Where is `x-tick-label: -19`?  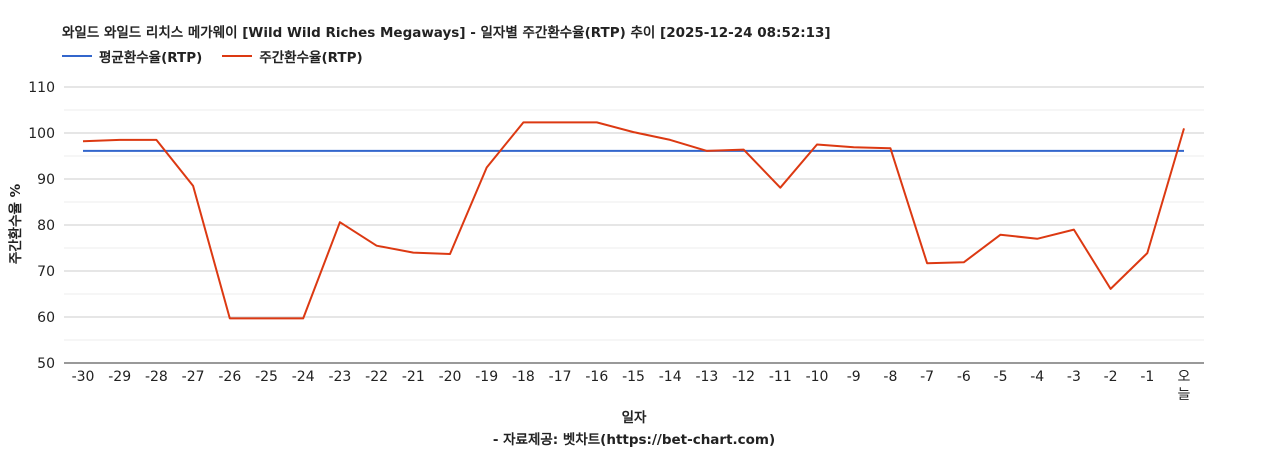 x-tick-label: -19 is located at coordinates (486, 377).